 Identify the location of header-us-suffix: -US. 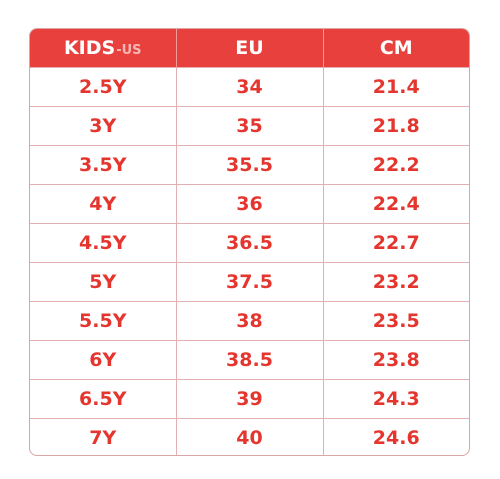
(129, 50).